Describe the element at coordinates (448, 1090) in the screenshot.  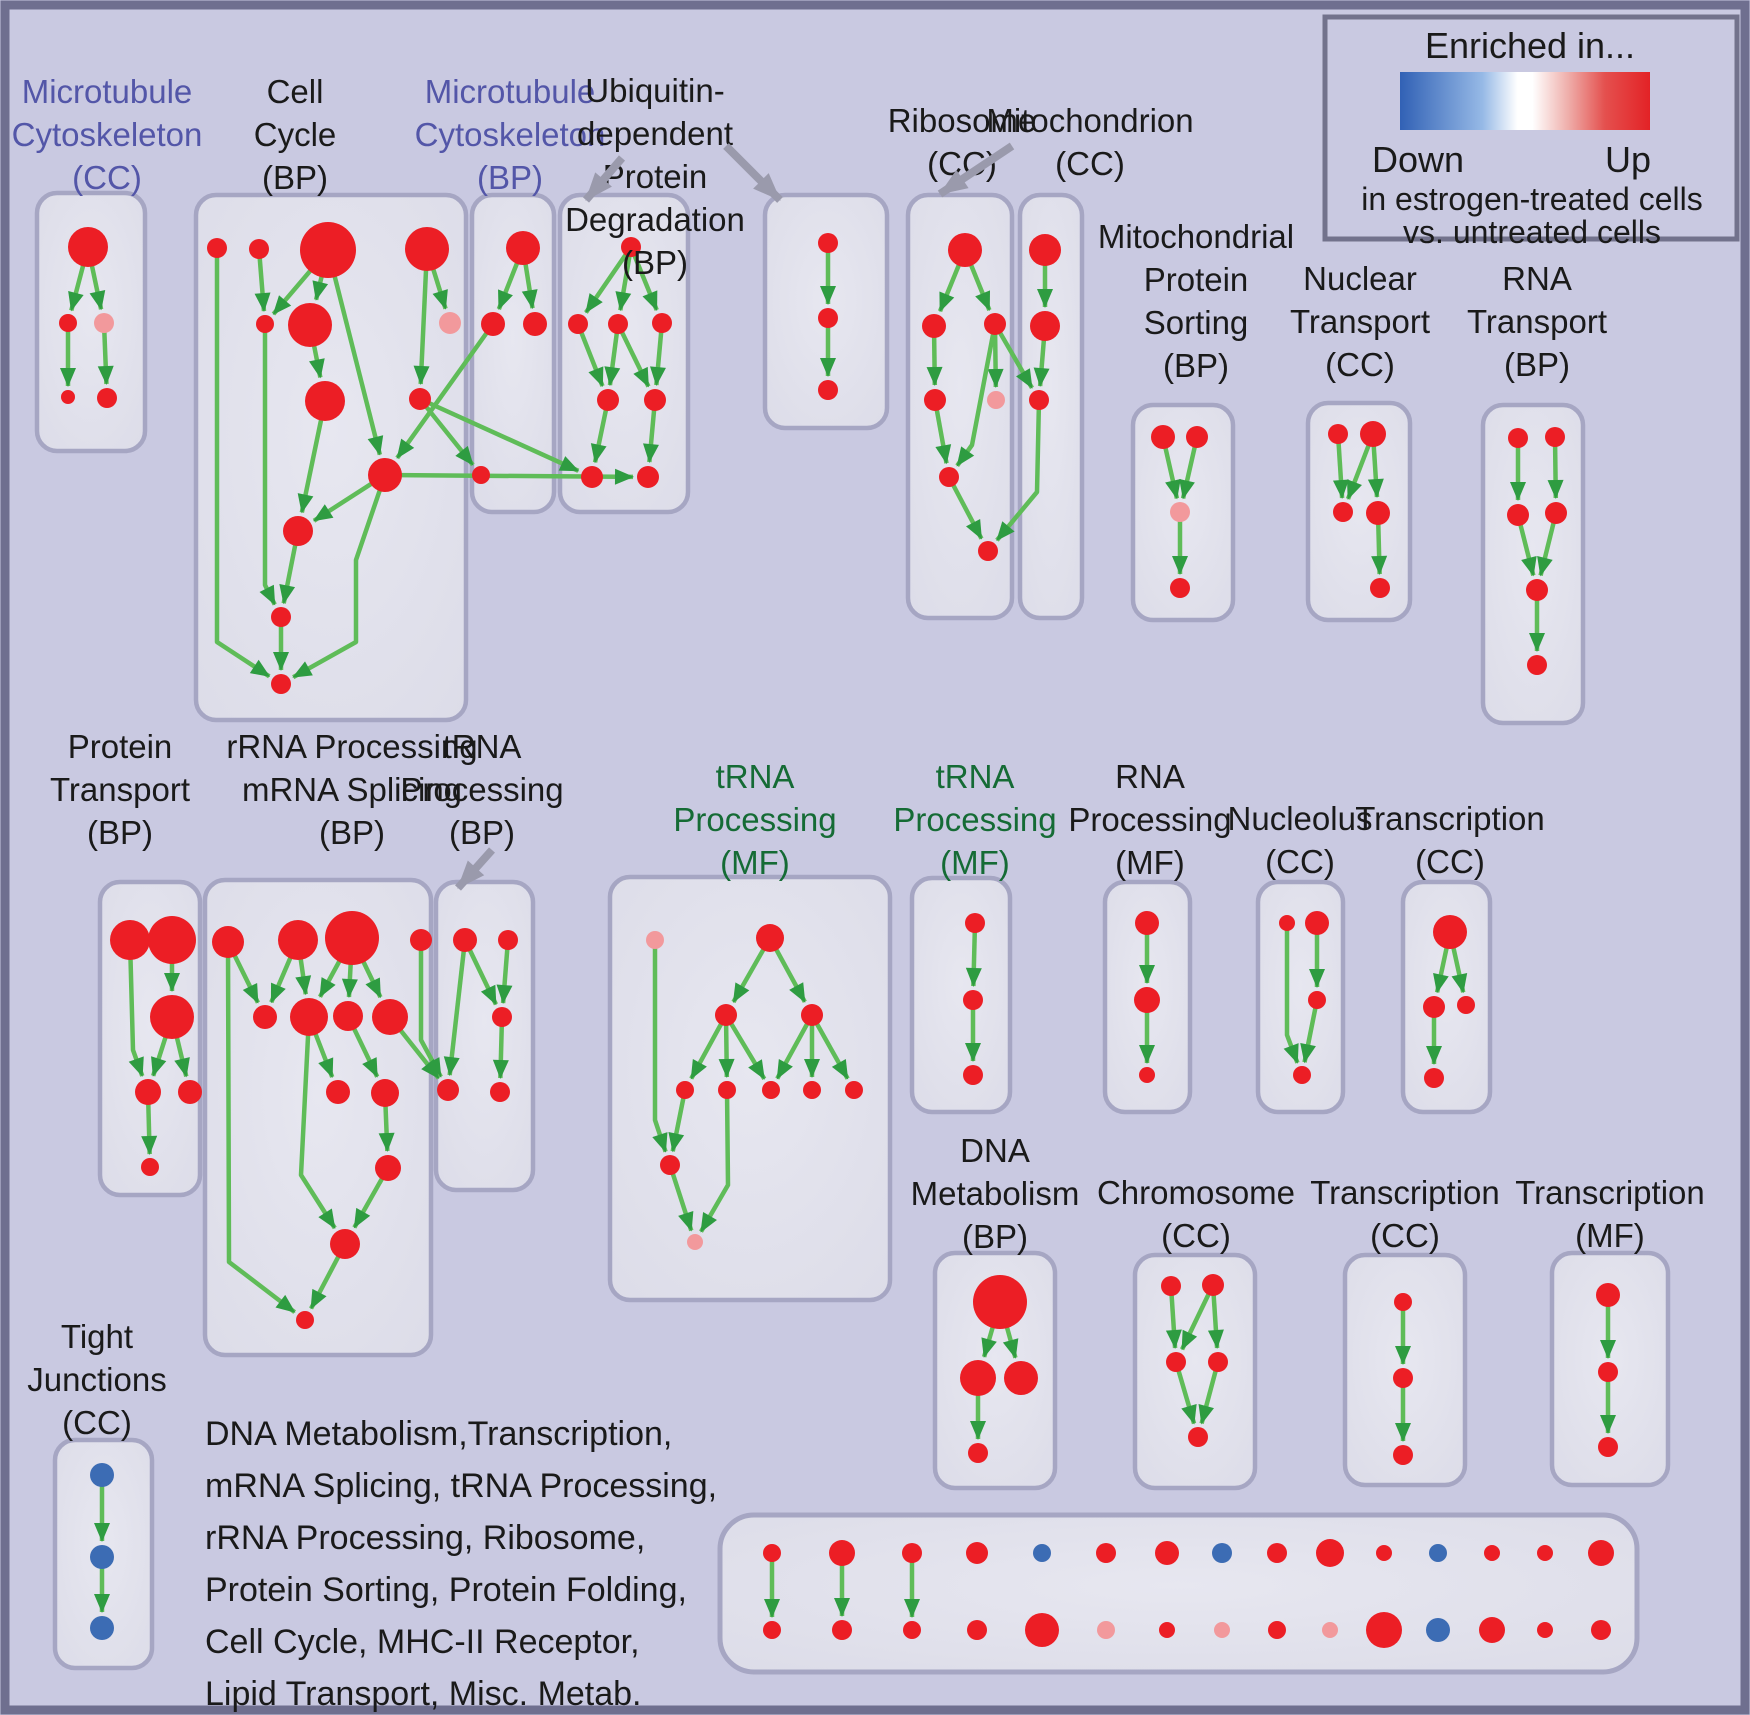
I see `gene-node-trna-bp-b1` at that location.